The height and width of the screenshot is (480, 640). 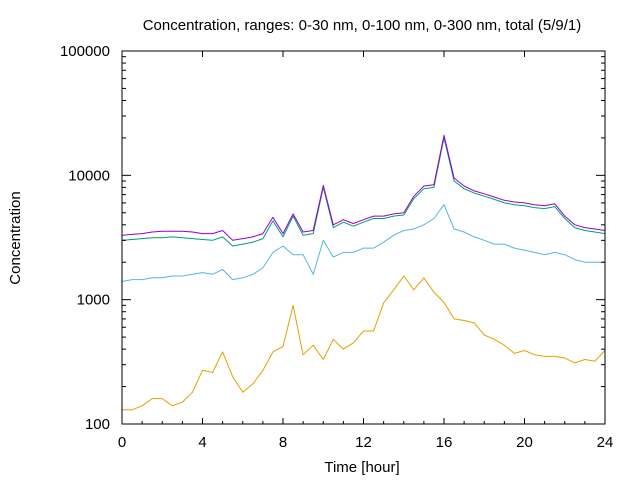 What do you see at coordinates (524, 442) in the screenshot?
I see `x-tick-label: 20` at bounding box center [524, 442].